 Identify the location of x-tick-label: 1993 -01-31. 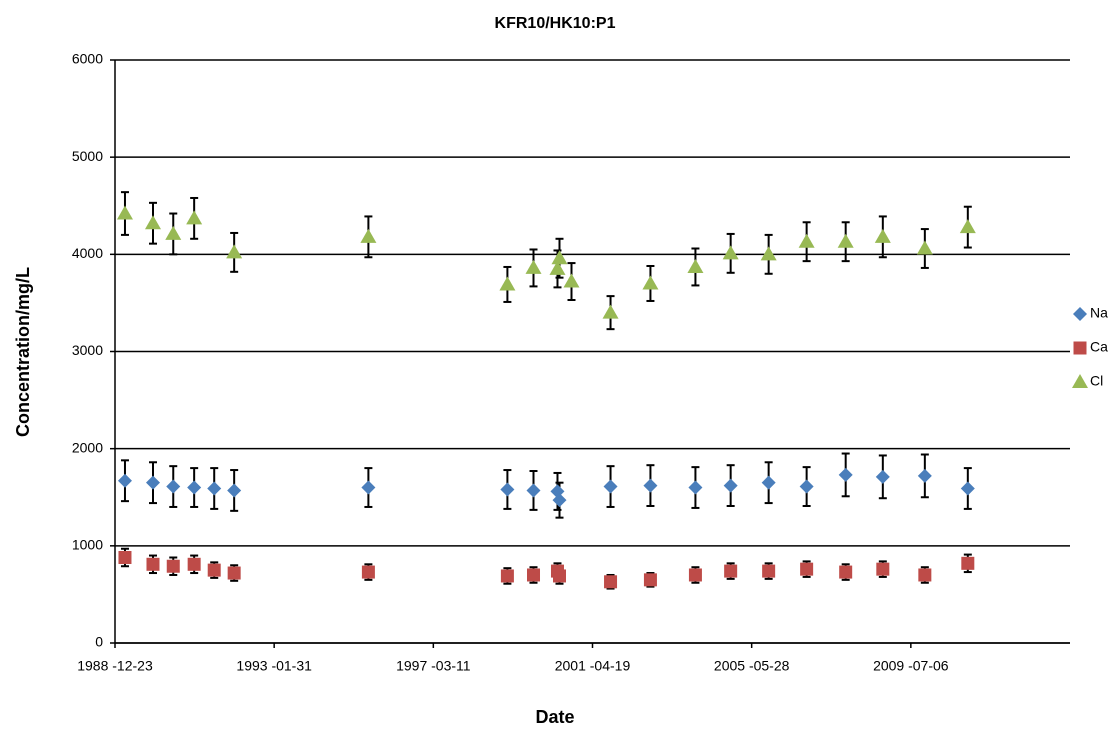
(274, 666).